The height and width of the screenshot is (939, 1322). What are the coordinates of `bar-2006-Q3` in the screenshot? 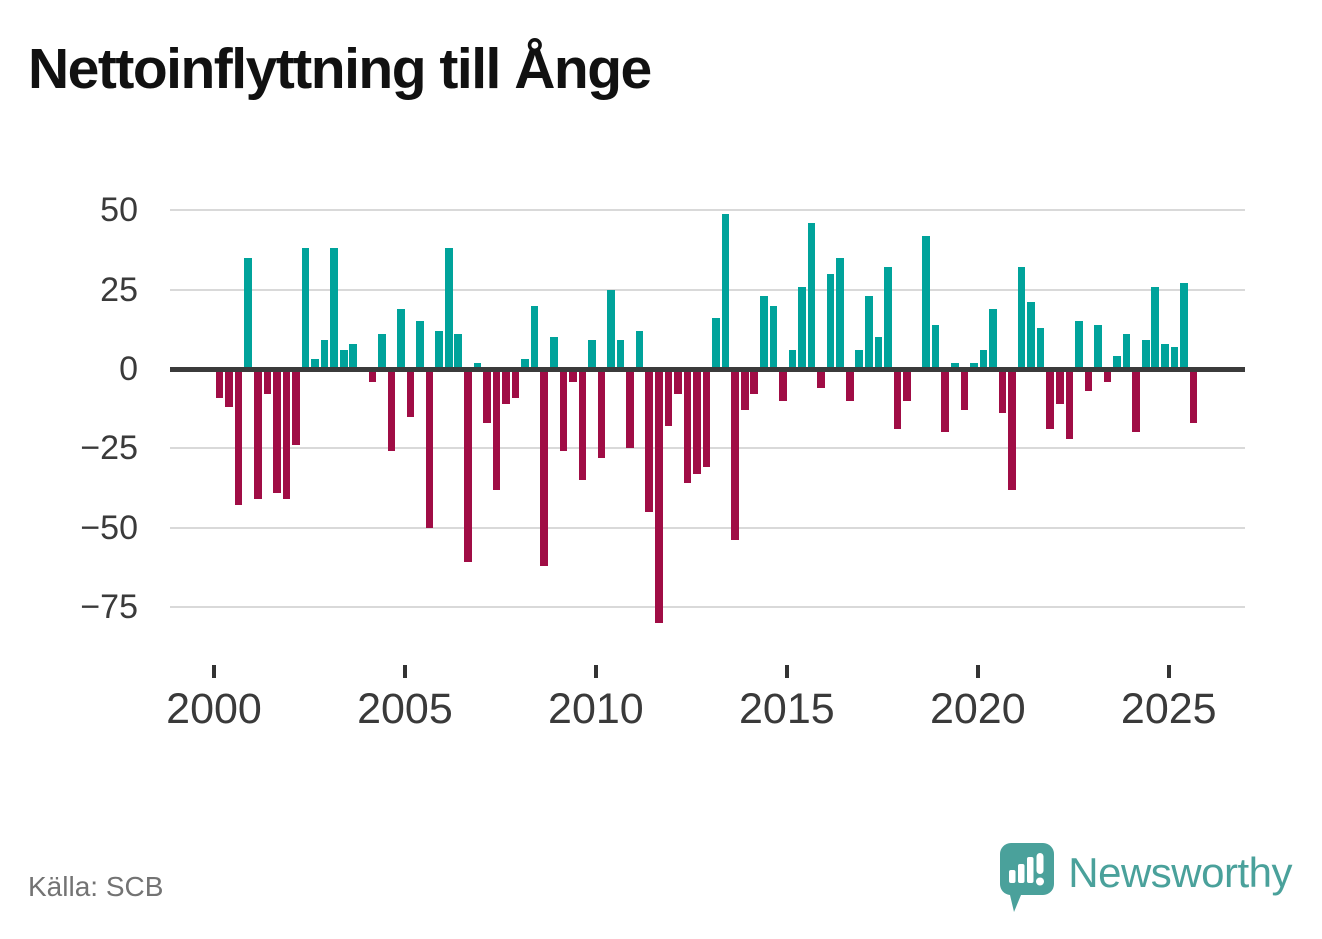 It's located at (468, 466).